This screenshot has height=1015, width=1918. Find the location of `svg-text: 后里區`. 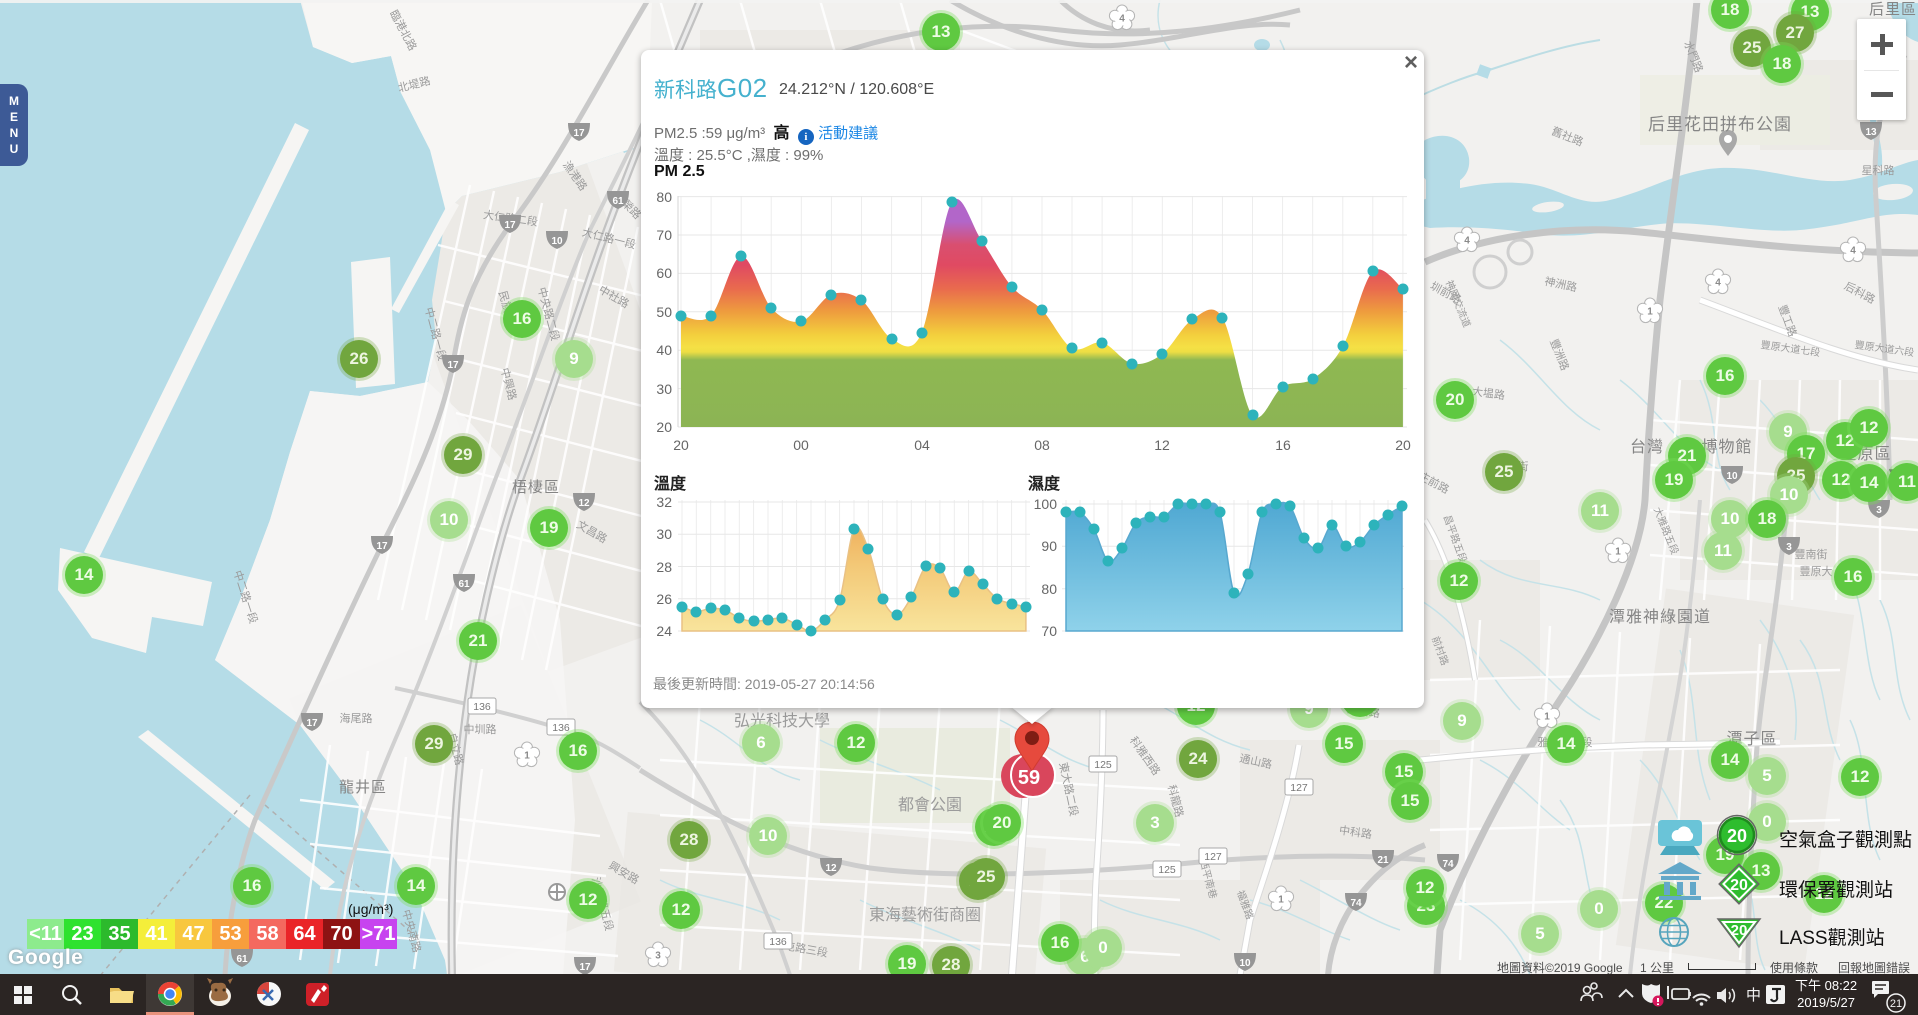

svg-text: 后里區 is located at coordinates (1893, 9).